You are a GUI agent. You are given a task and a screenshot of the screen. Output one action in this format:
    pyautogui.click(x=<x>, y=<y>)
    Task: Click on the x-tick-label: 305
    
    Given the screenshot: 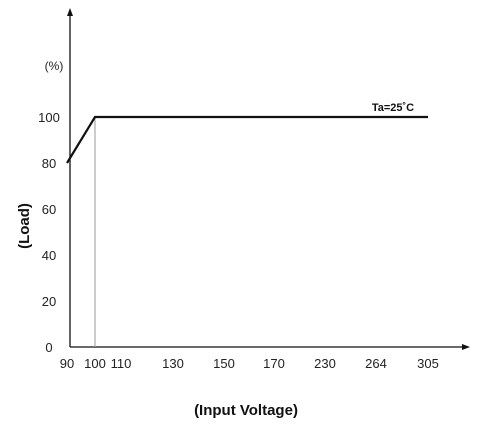 What is the action you would take?
    pyautogui.click(x=428, y=363)
    